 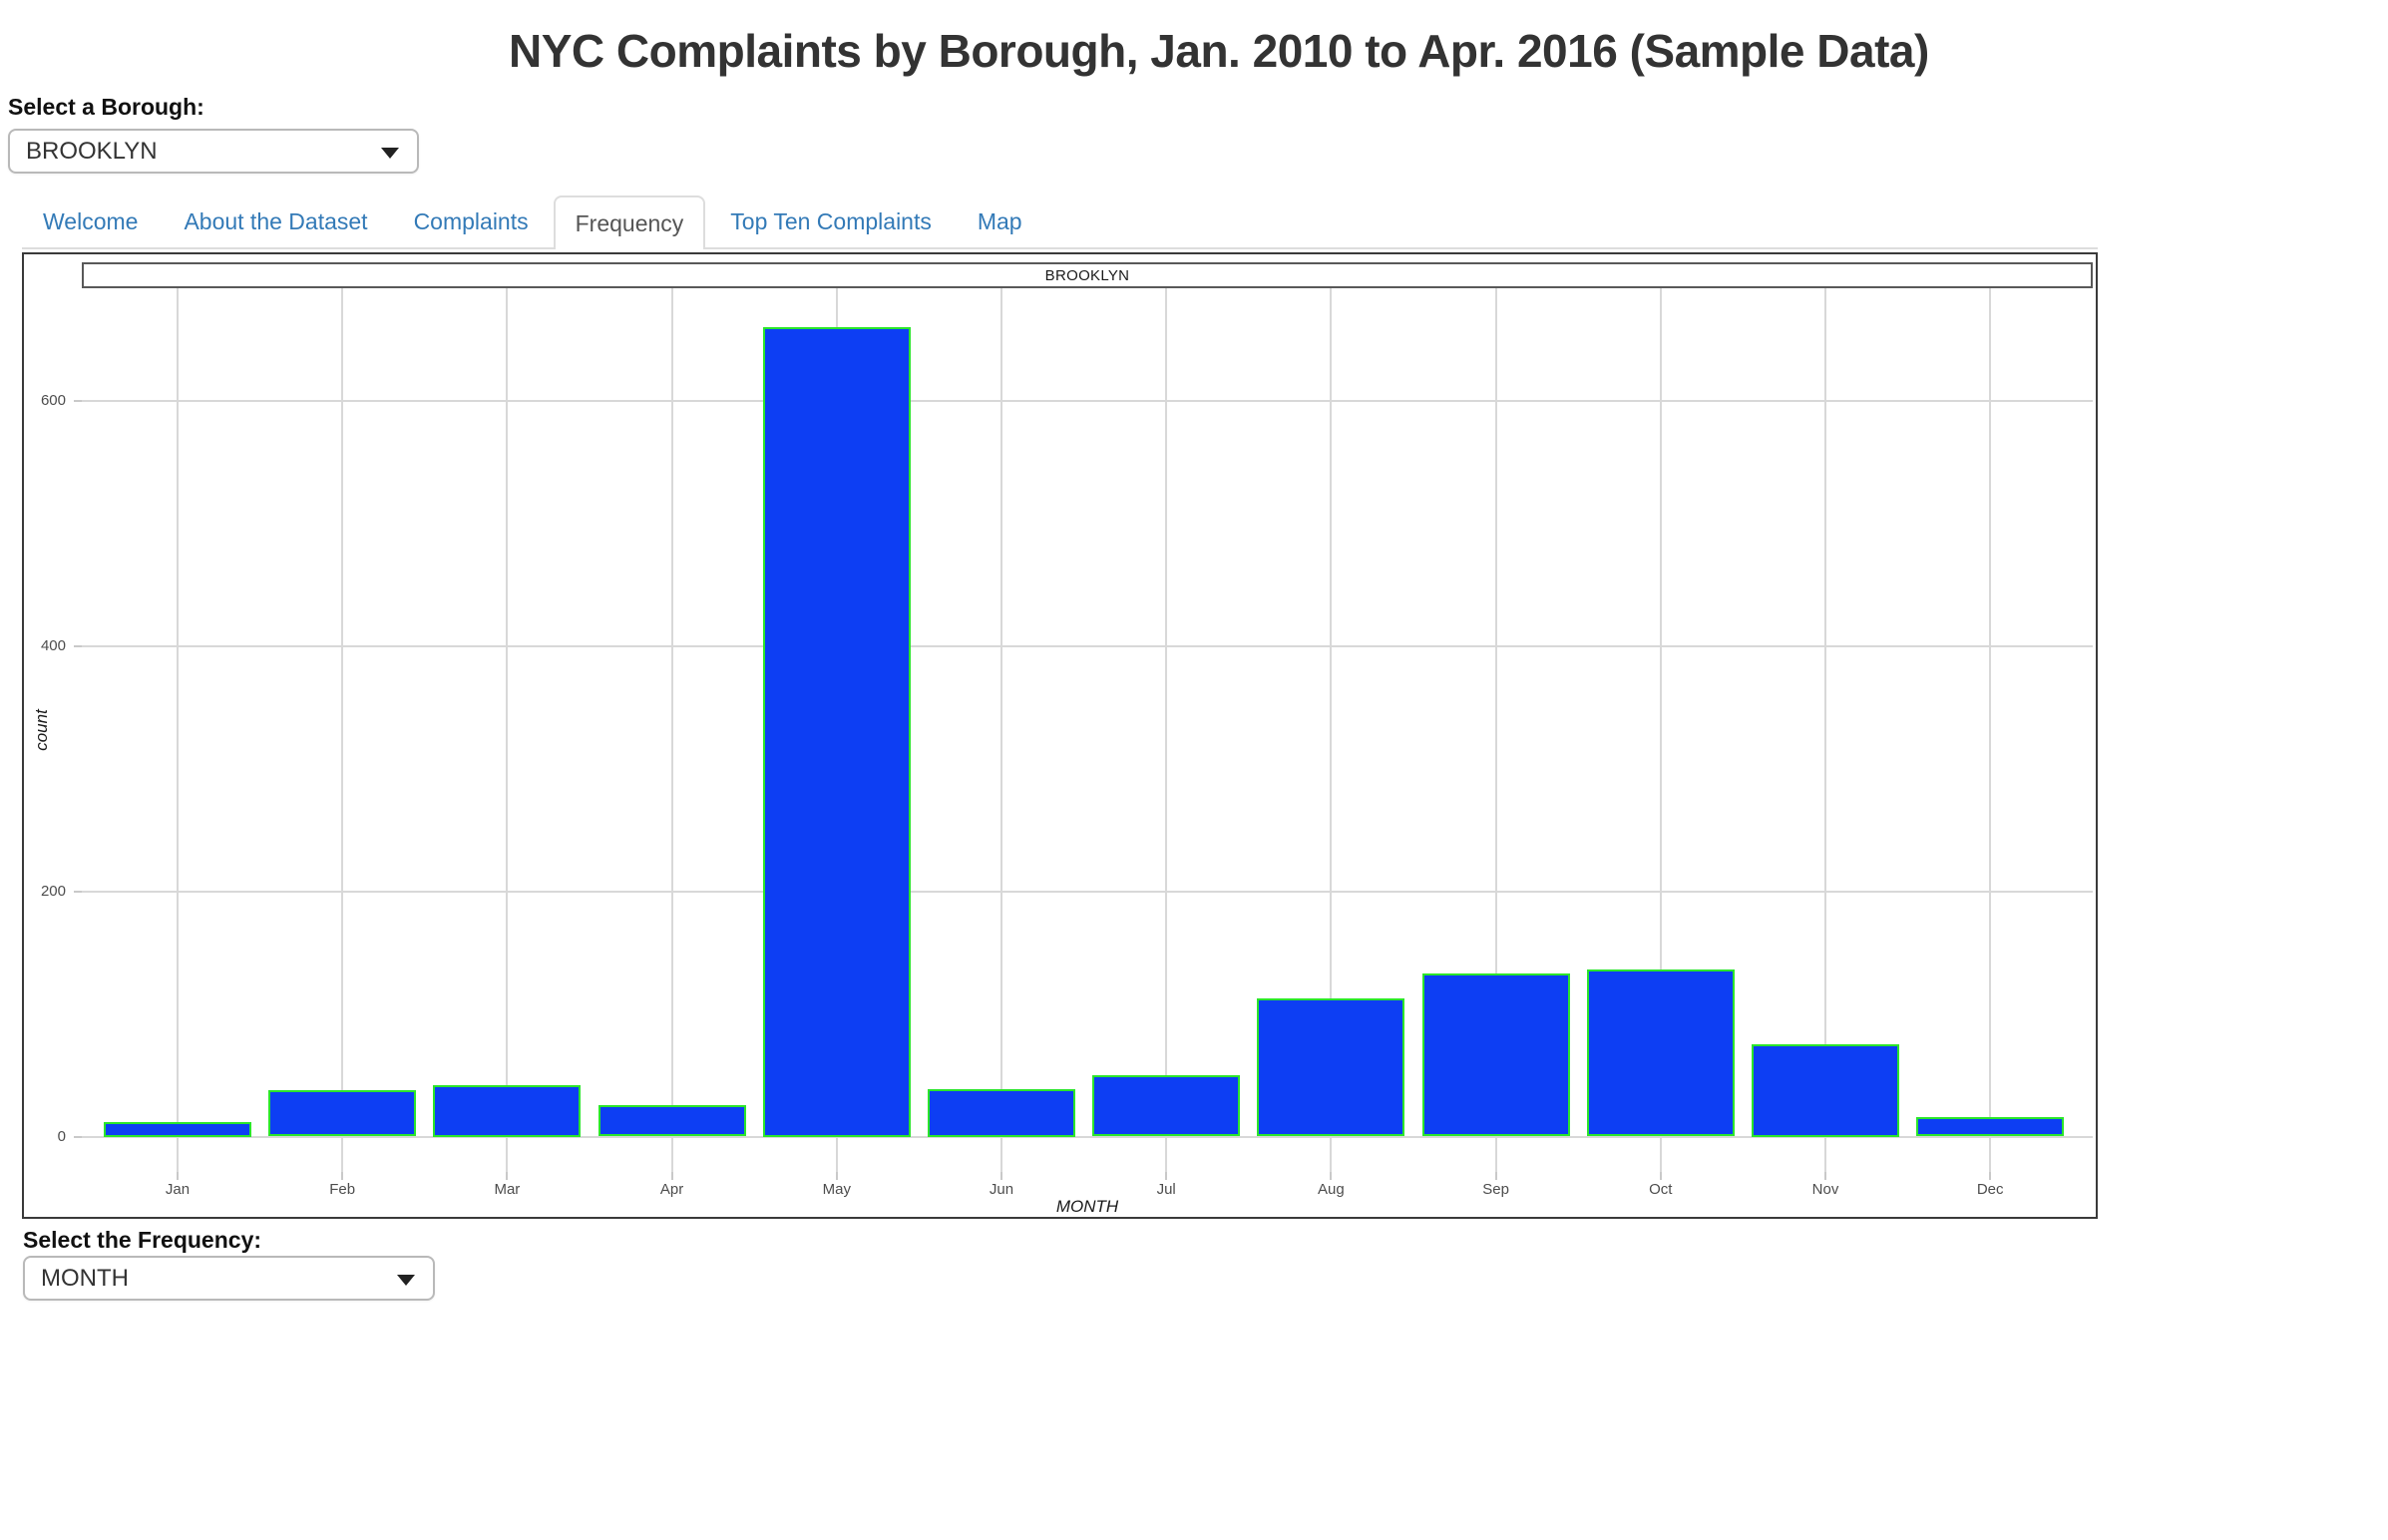 I want to click on x-tick-oct, so click(x=1660, y=1176).